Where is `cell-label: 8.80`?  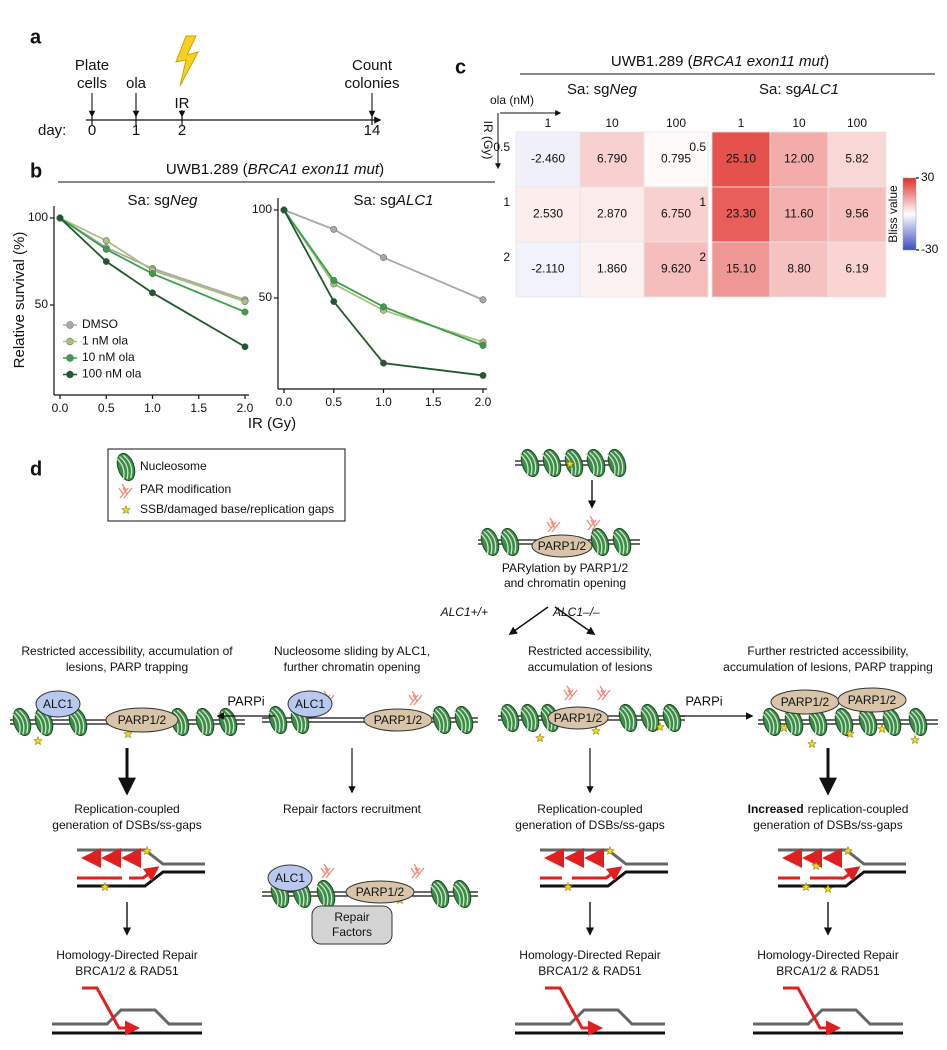 cell-label: 8.80 is located at coordinates (799, 269).